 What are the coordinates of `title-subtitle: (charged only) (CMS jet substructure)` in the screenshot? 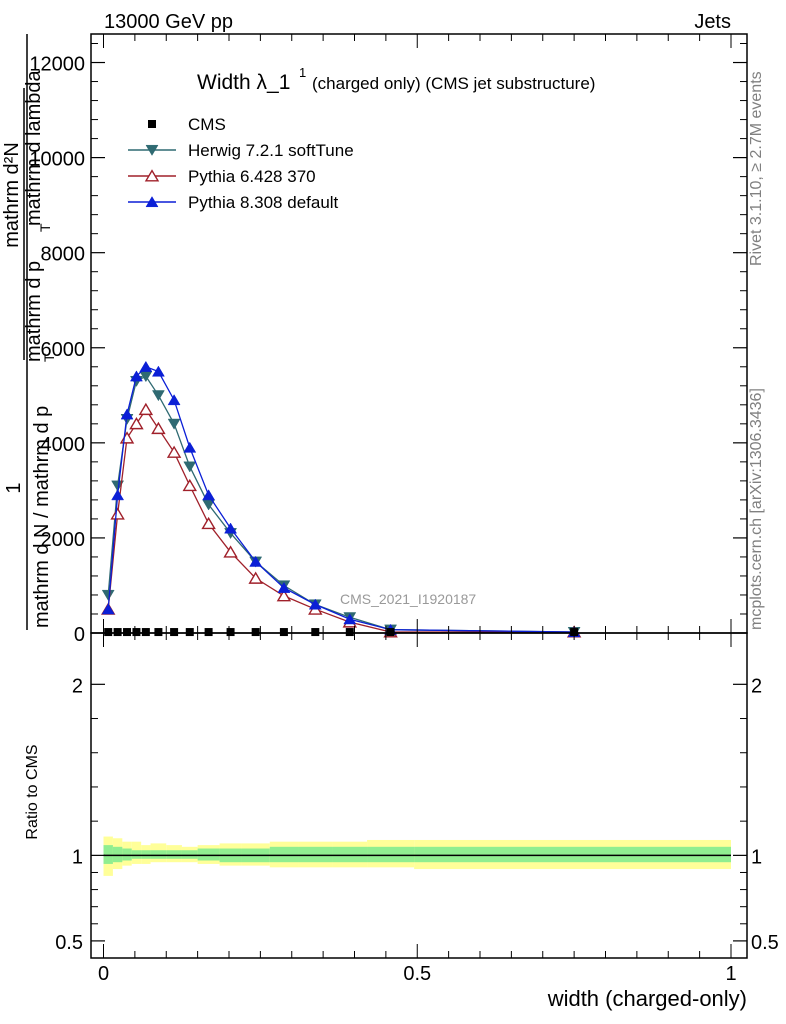 It's located at (453, 83).